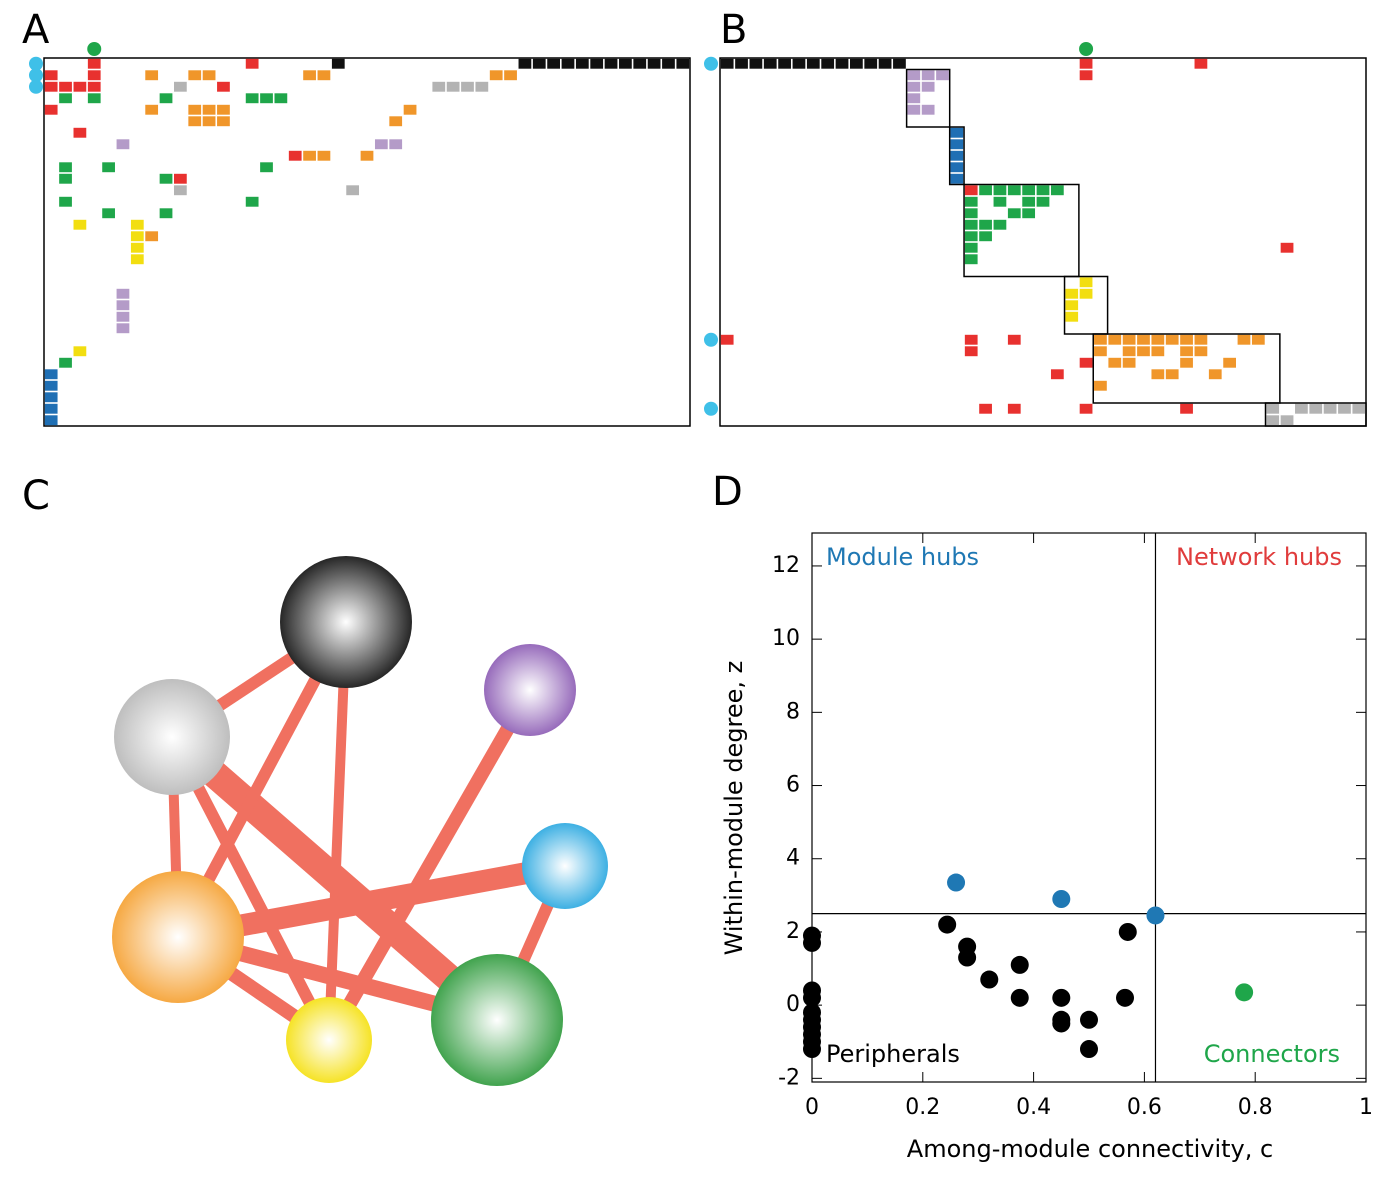 The height and width of the screenshot is (1200, 1385). What do you see at coordinates (902, 557) in the screenshot?
I see `quadrant-label: Module hubs` at bounding box center [902, 557].